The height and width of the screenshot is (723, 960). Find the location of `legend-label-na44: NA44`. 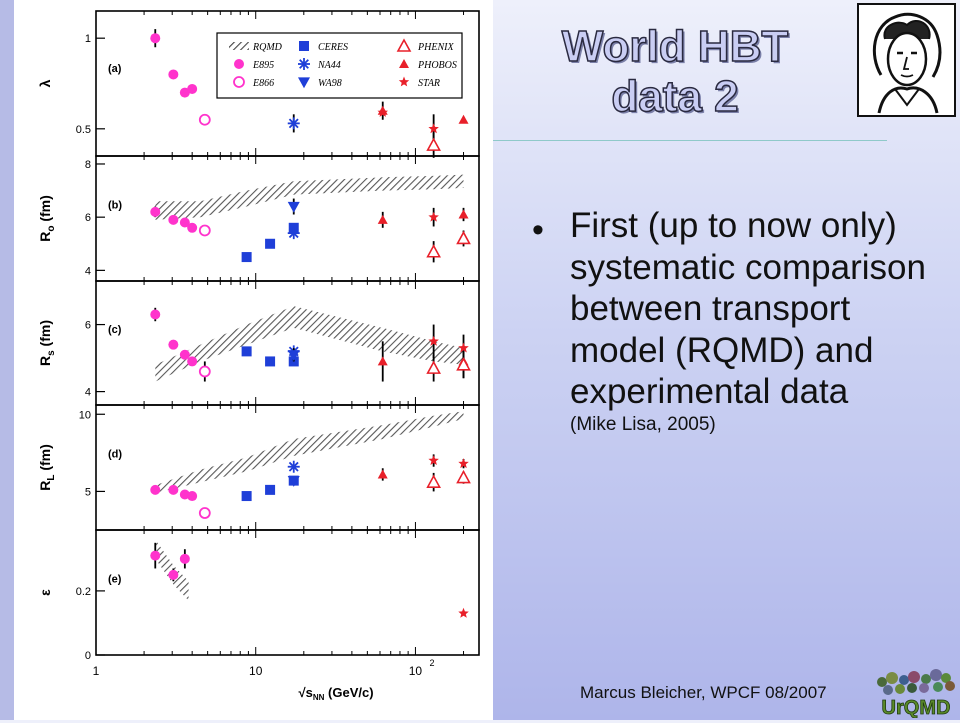

legend-label-na44: NA44 is located at coordinates (329, 65).